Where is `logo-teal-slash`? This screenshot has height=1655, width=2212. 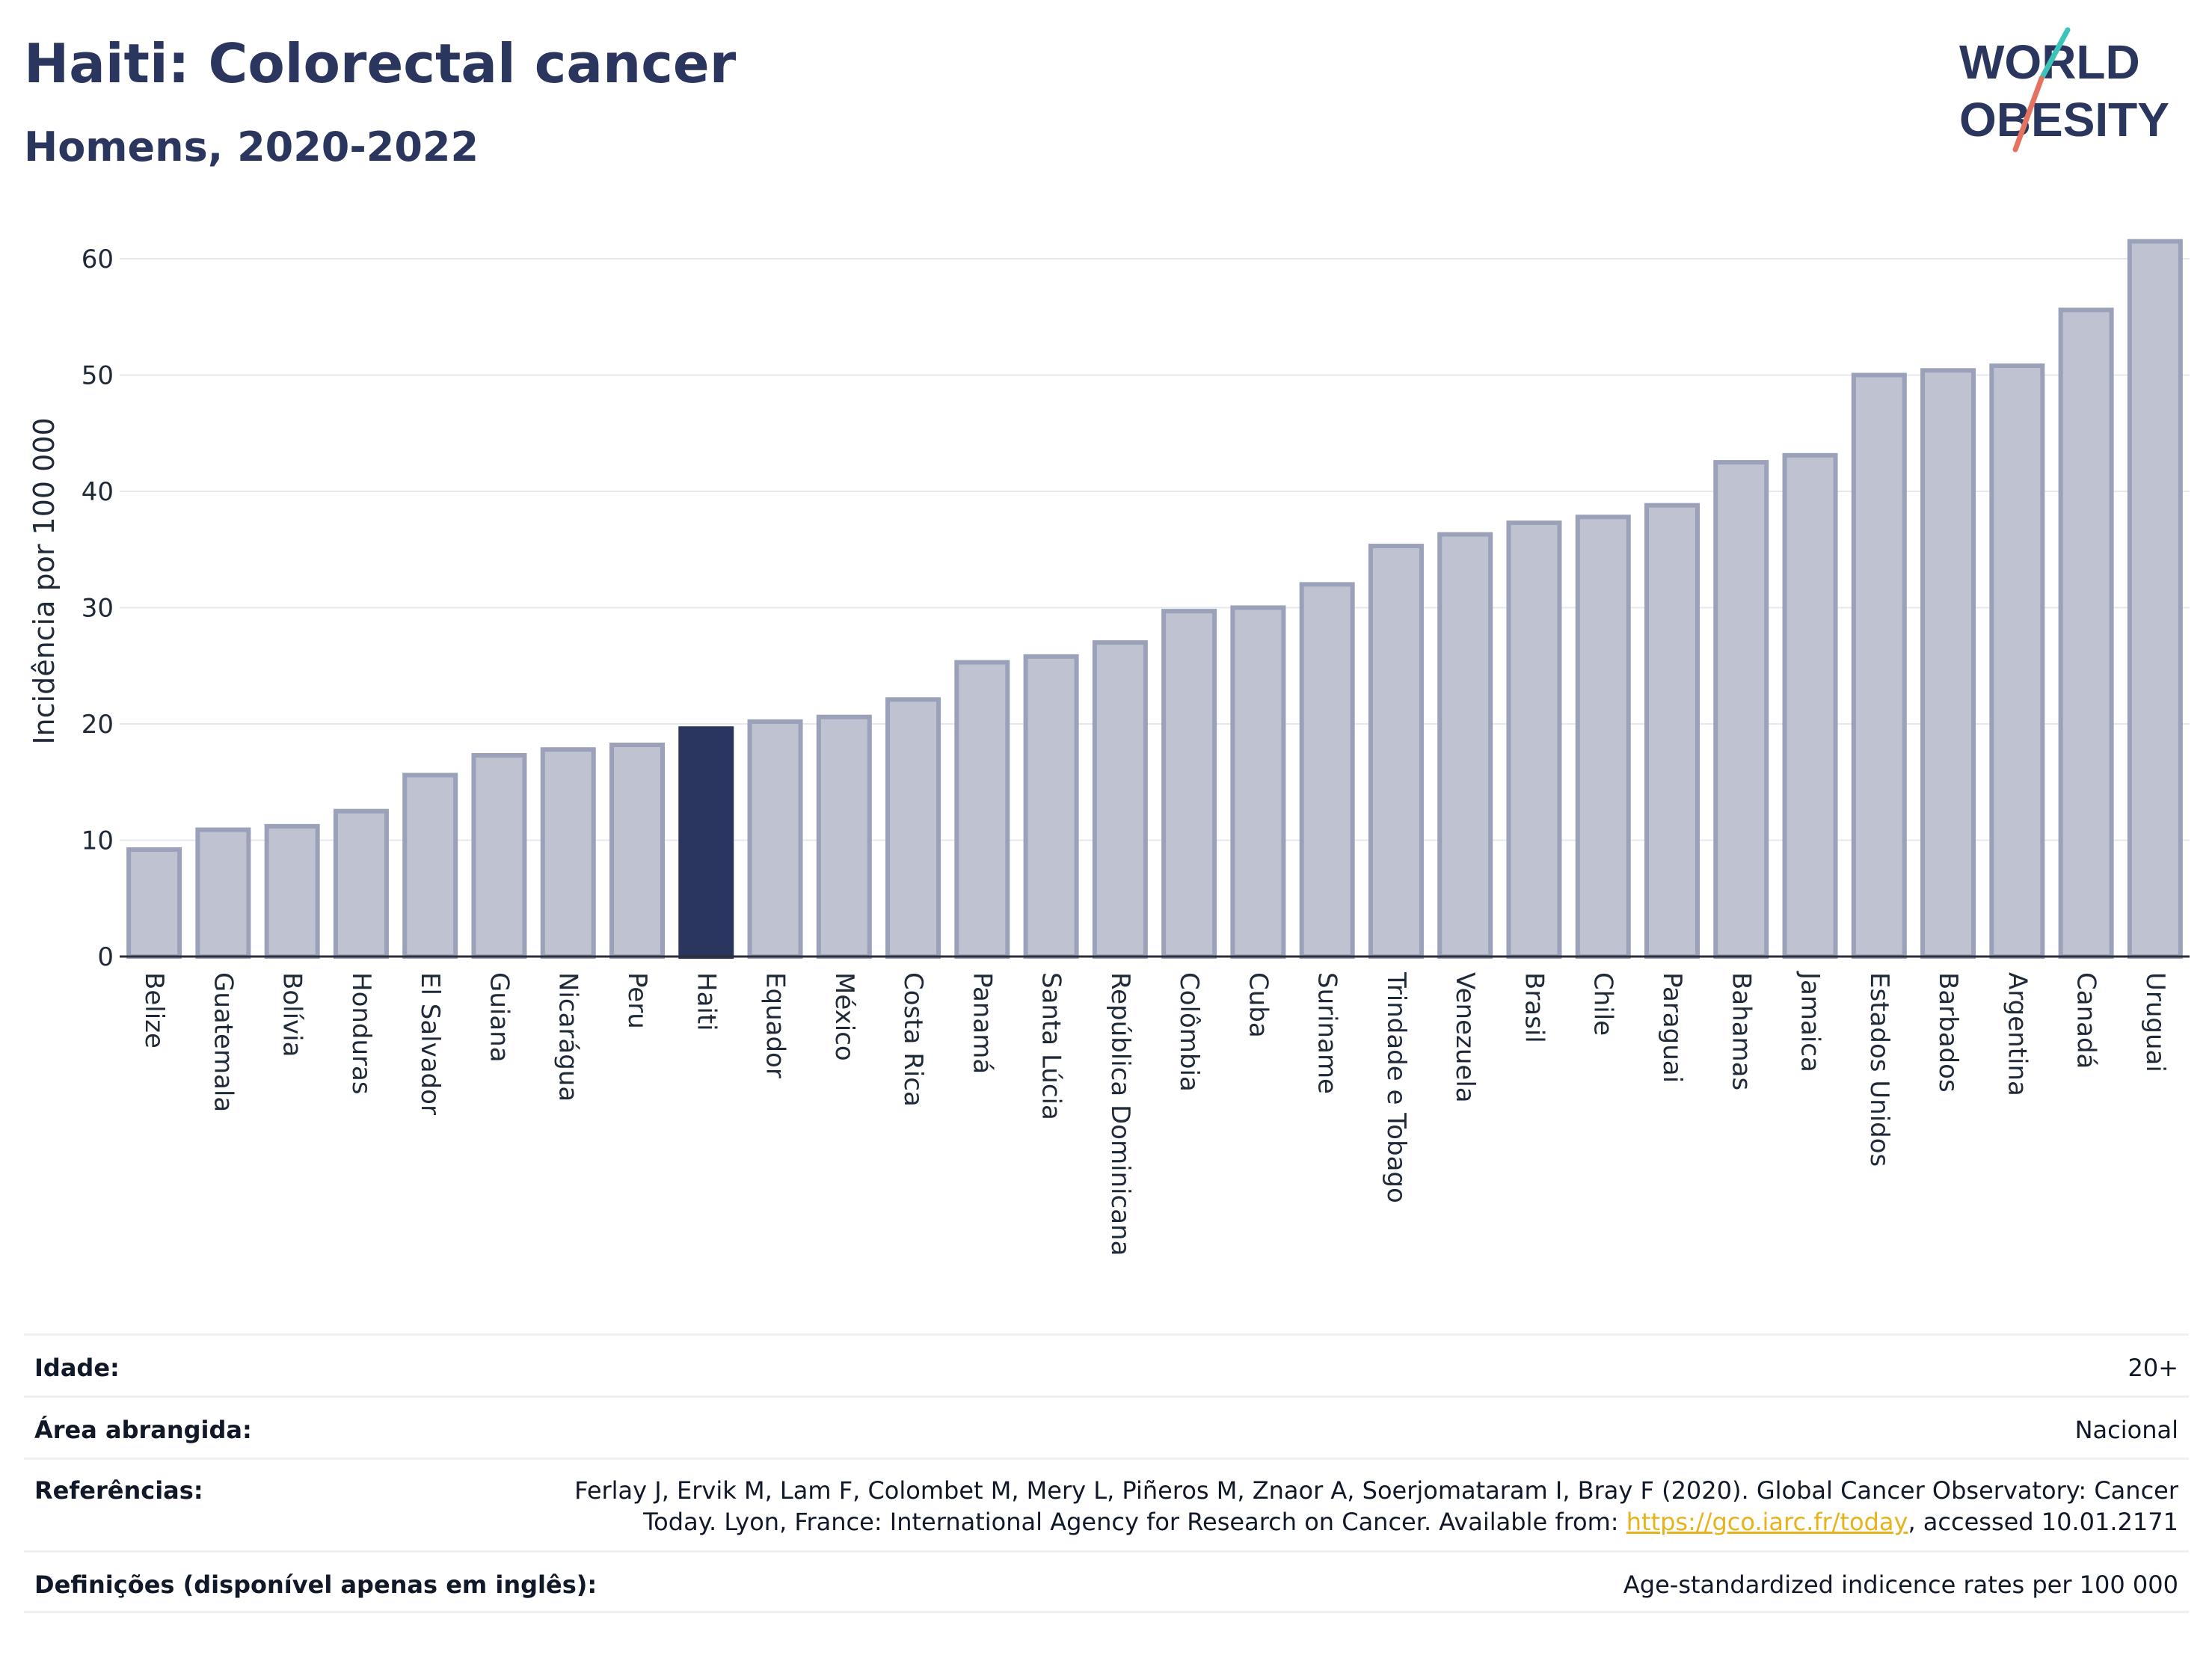 logo-teal-slash is located at coordinates (2055, 54).